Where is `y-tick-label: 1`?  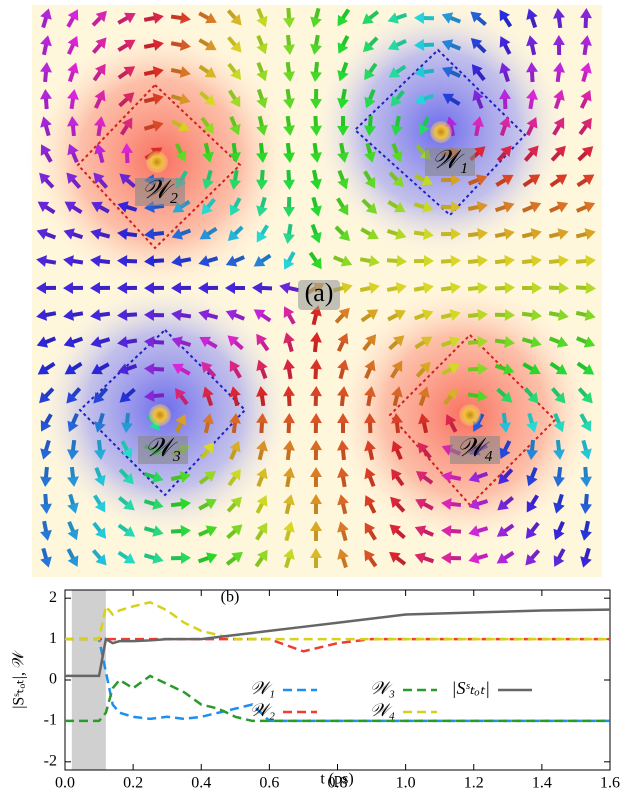
y-tick-label: 1 is located at coordinates (53, 638).